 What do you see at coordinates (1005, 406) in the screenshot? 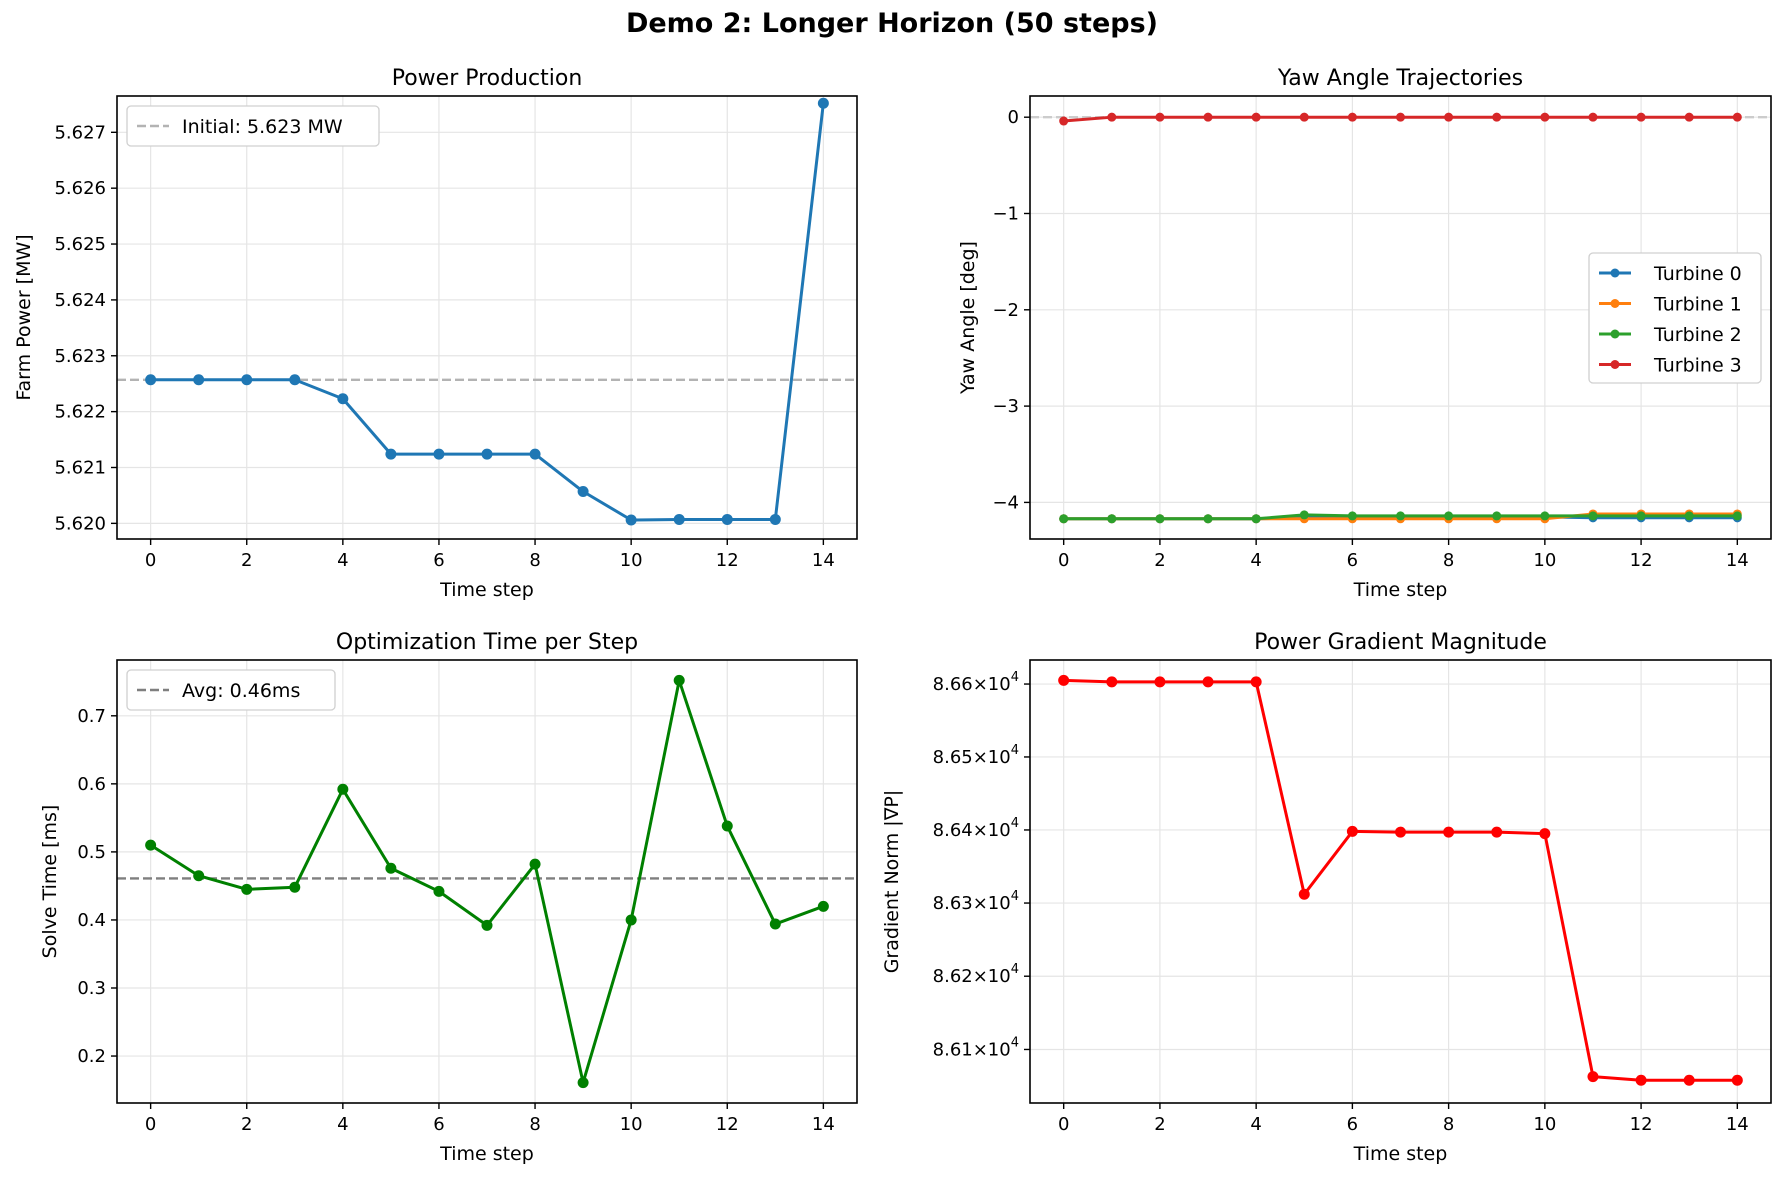
I see `y-tick-label: −3` at bounding box center [1005, 406].